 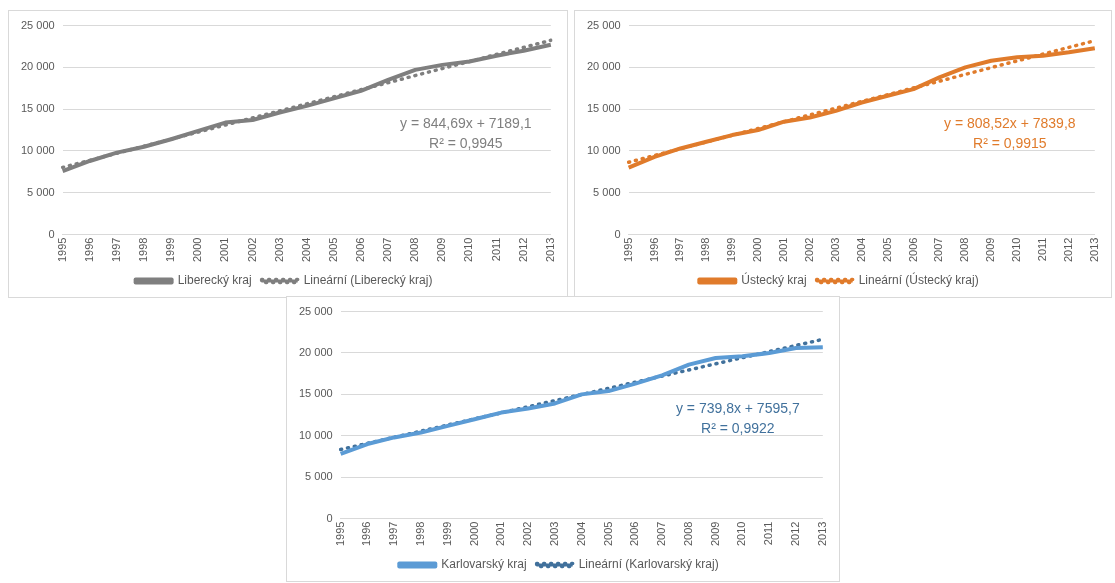 What do you see at coordinates (214, 280) in the screenshot?
I see `legend-label: Liberecký kraj` at bounding box center [214, 280].